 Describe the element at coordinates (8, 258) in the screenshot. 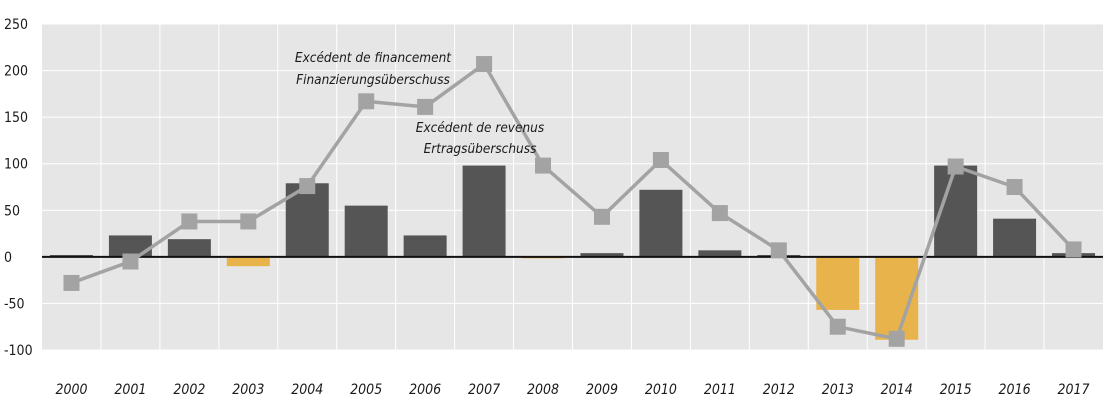

I see `y-tick-label: 0` at that location.